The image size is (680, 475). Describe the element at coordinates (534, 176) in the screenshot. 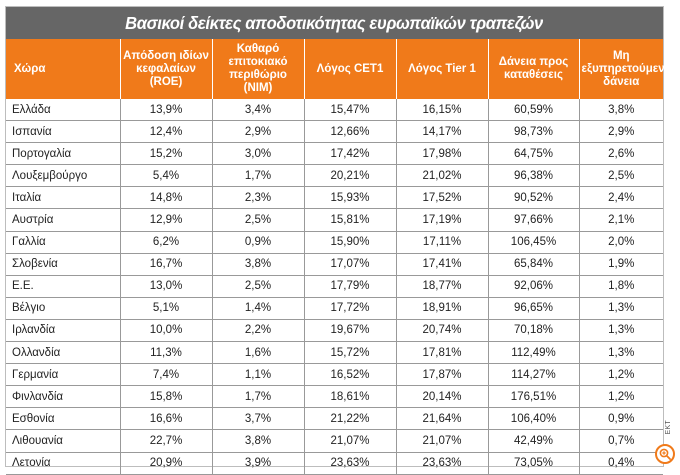

I see `cell-loans-to-deposits: 96,38%` at that location.